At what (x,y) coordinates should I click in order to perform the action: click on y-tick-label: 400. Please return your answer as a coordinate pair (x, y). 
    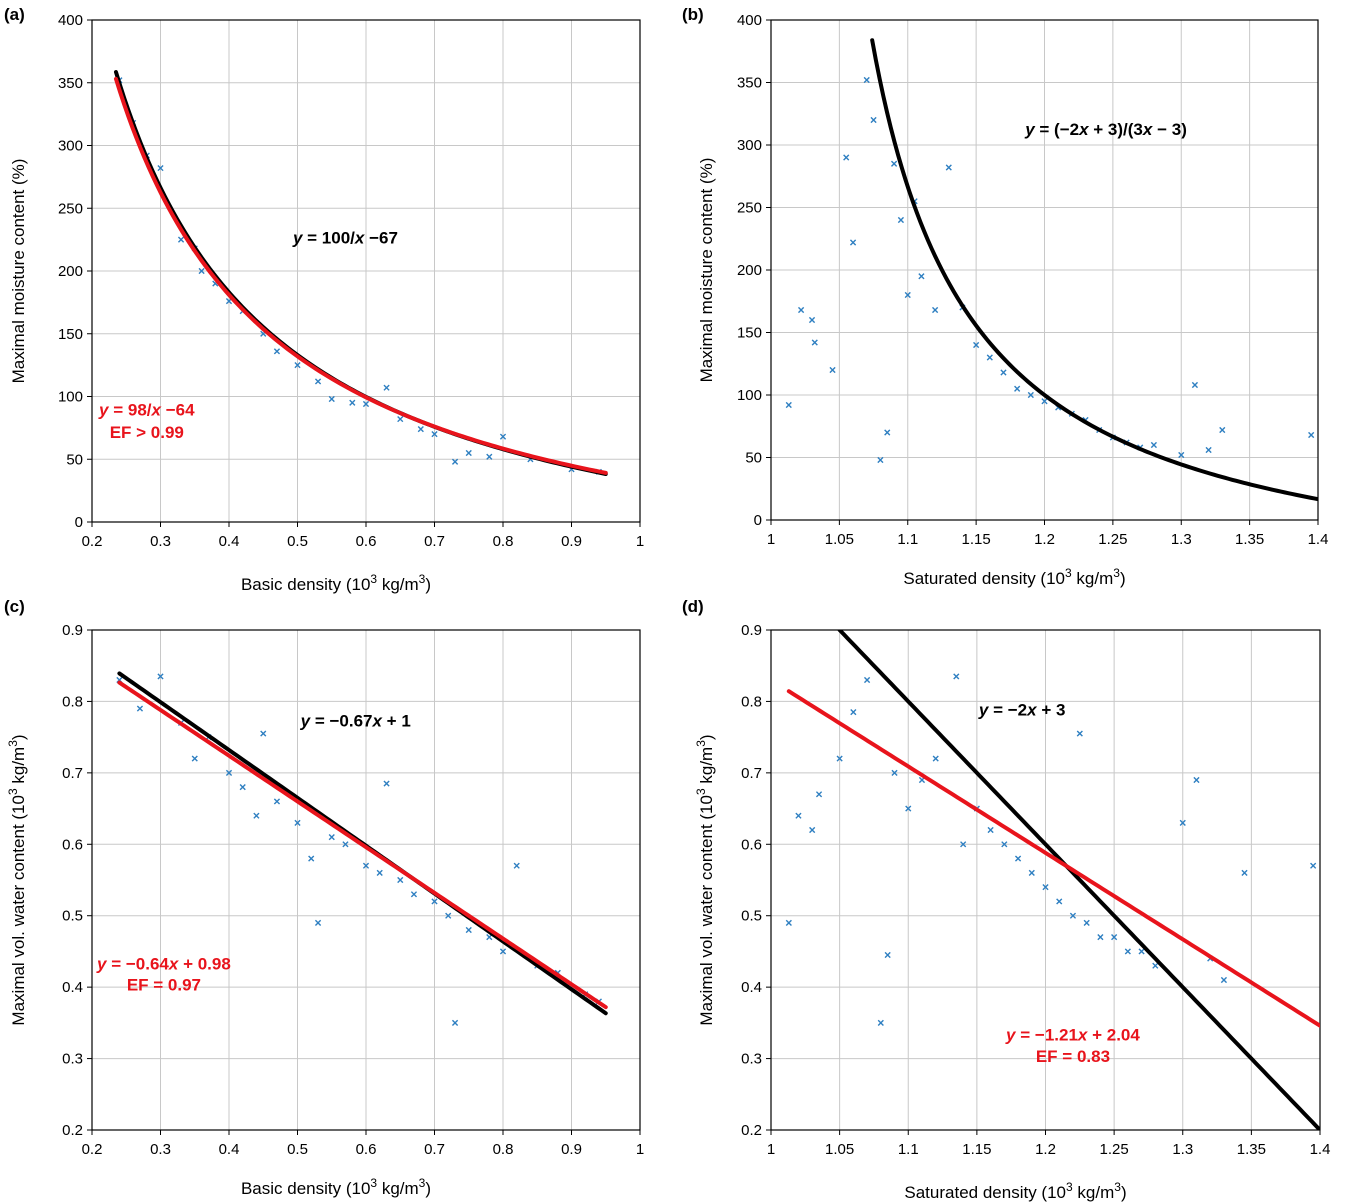
    Looking at the image, I should click on (70, 20).